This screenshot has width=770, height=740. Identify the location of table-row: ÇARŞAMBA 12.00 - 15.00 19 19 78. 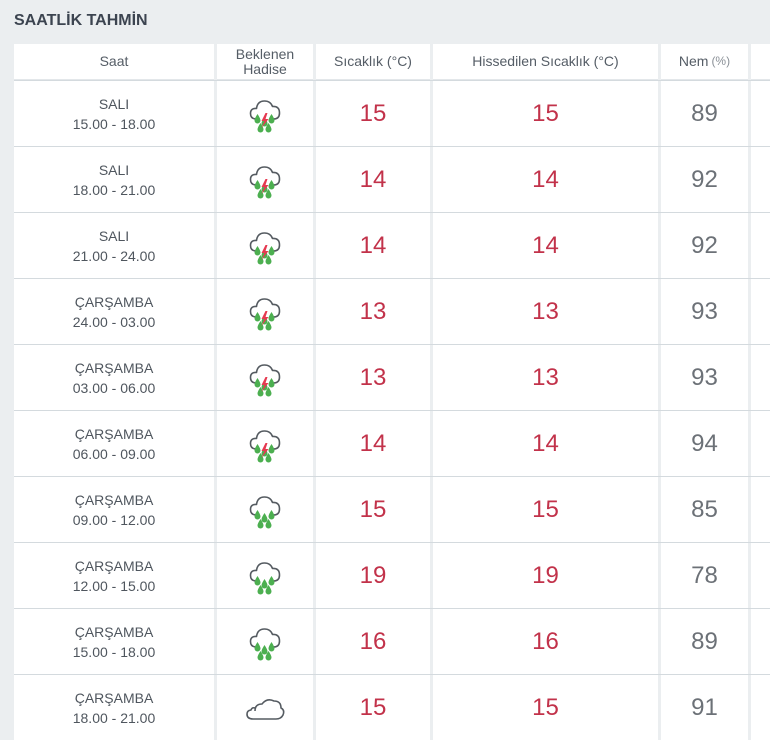
(392, 575).